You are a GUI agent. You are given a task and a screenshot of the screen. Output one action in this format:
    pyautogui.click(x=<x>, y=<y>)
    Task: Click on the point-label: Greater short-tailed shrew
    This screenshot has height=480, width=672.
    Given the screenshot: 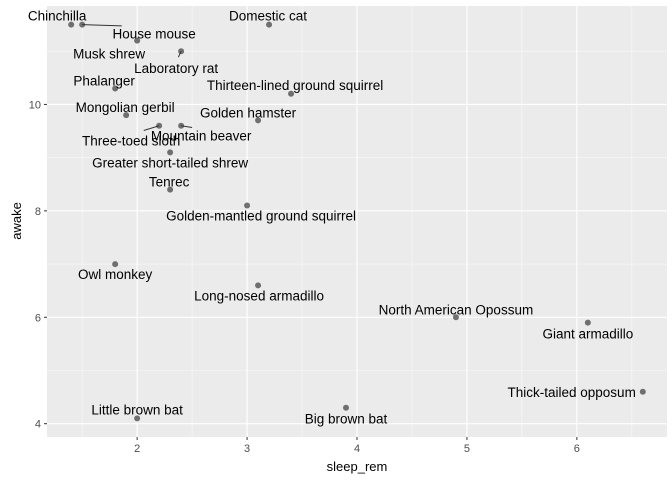 What is the action you would take?
    pyautogui.click(x=170, y=162)
    